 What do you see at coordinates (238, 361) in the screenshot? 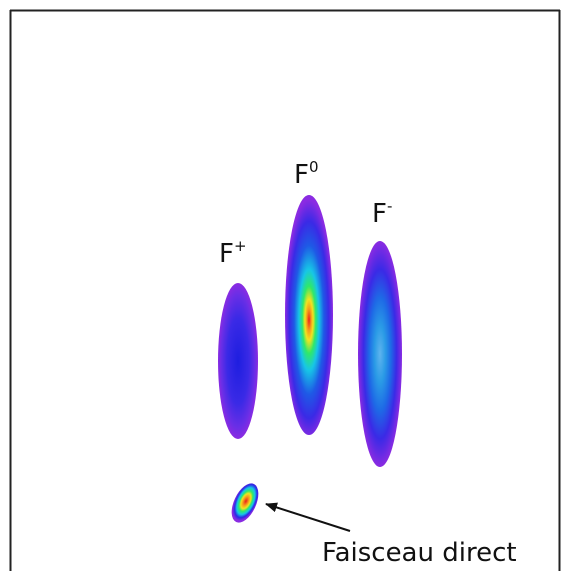
I see `spot-f-plus` at bounding box center [238, 361].